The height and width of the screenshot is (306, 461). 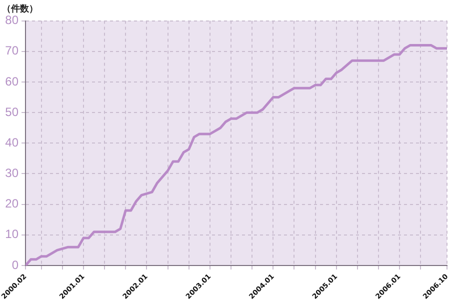 What do you see at coordinates (12, 20) in the screenshot?
I see `y-tick-label: 80` at bounding box center [12, 20].